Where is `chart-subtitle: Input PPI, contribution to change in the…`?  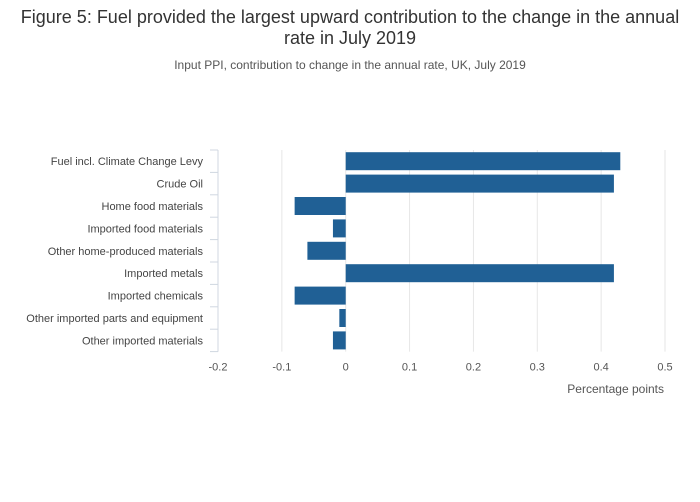 chart-subtitle: Input PPI, contribution to change in the… is located at coordinates (350, 65).